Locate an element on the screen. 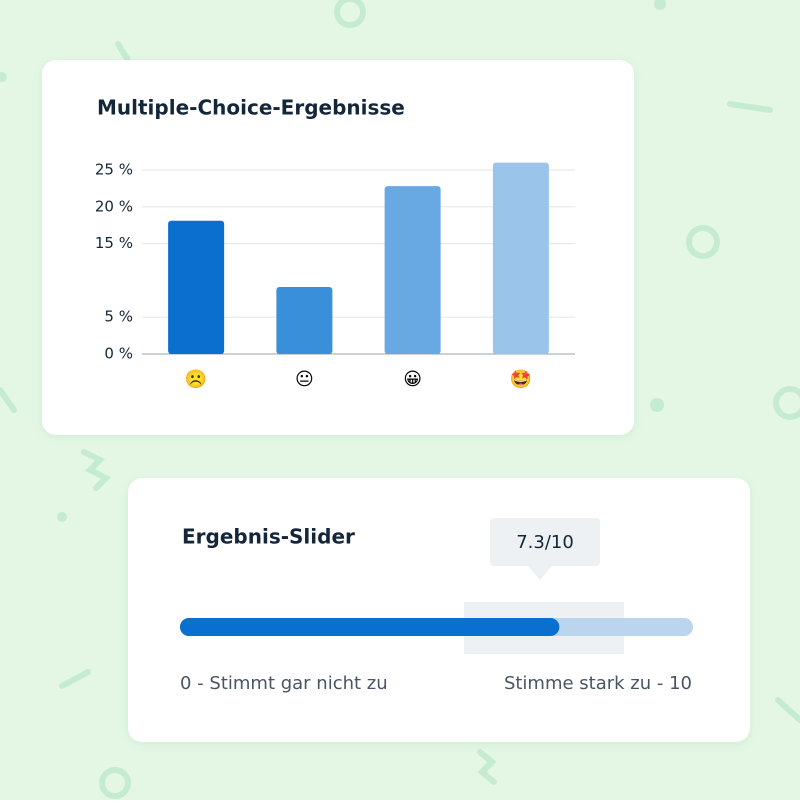  x-tick-label: 😐 is located at coordinates (304, 379).